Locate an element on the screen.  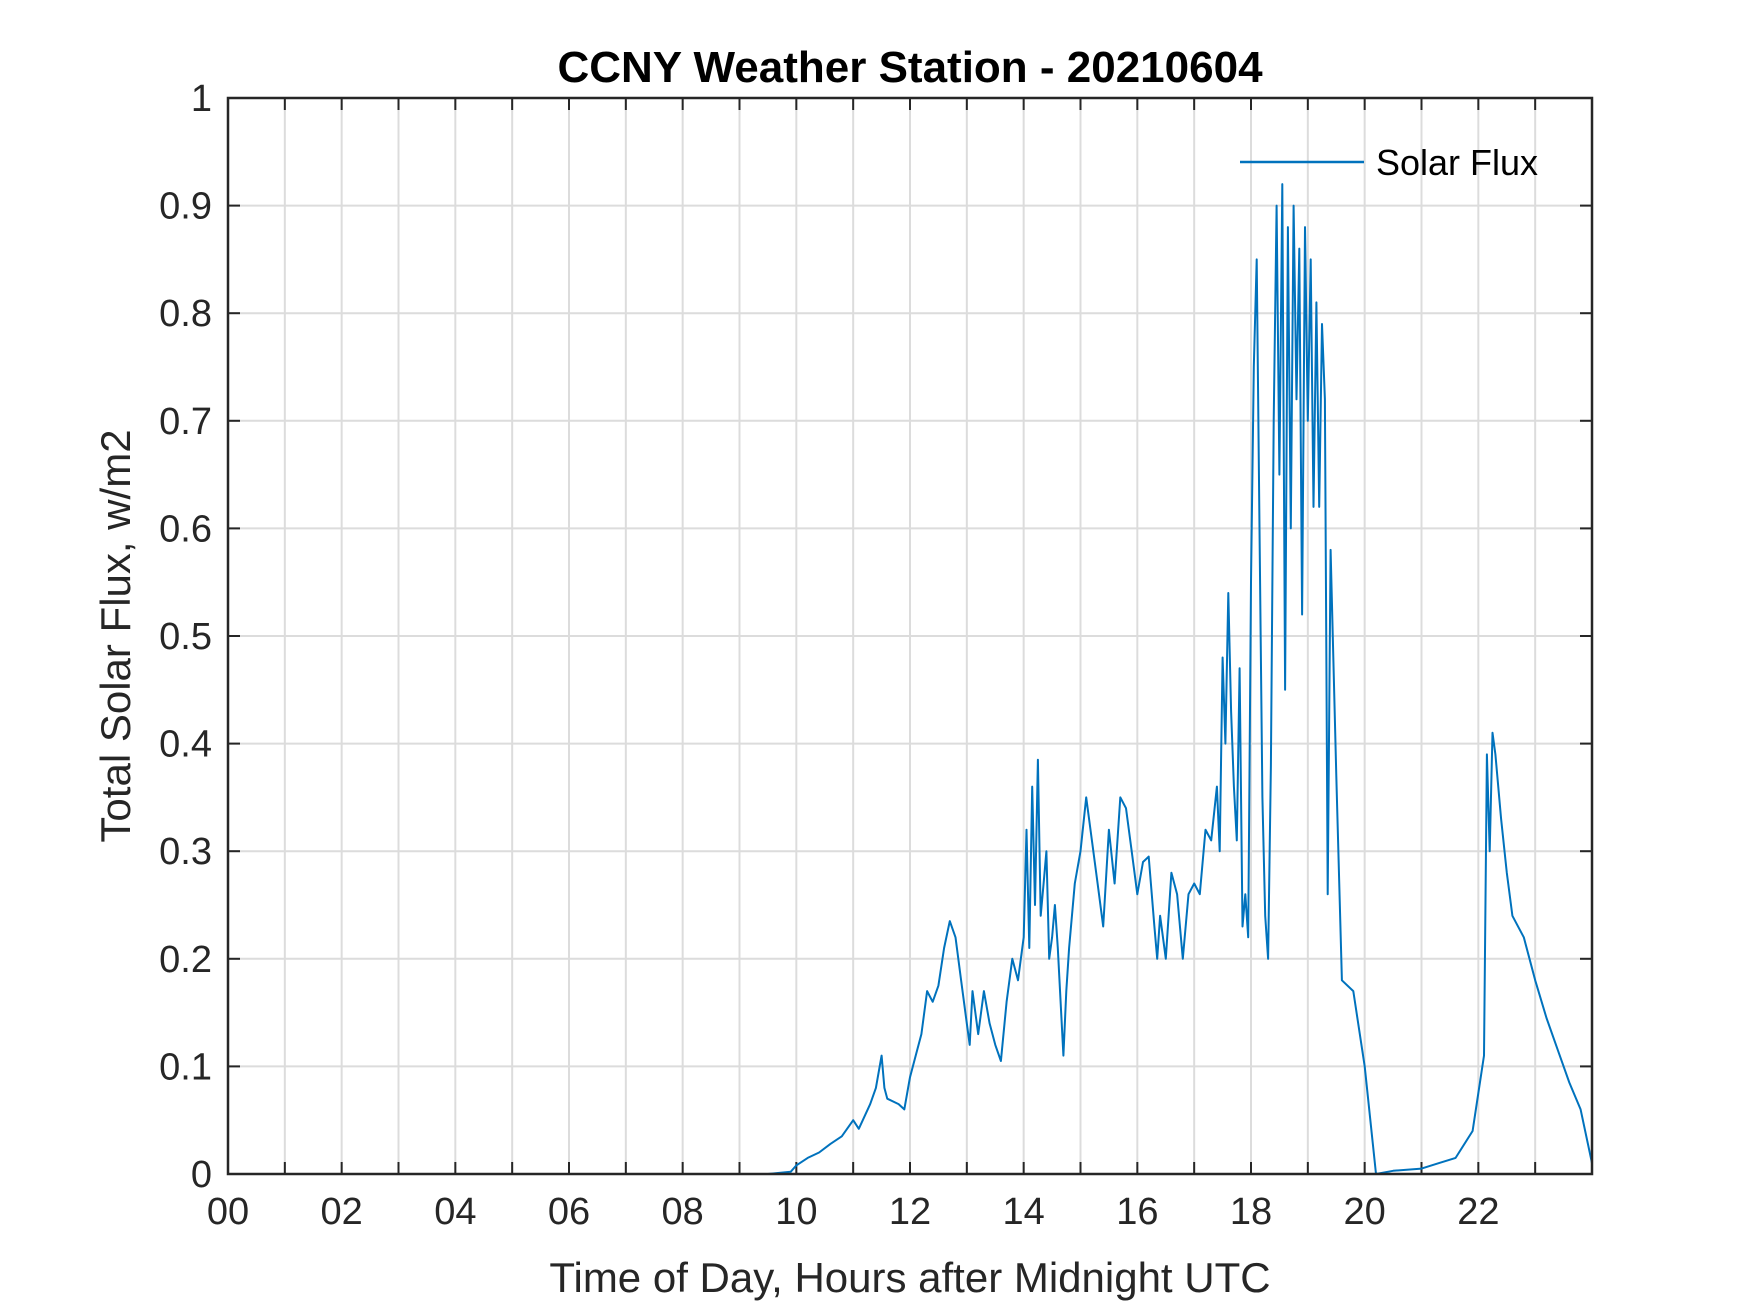
x-tick-label: 16 is located at coordinates (1137, 1212).